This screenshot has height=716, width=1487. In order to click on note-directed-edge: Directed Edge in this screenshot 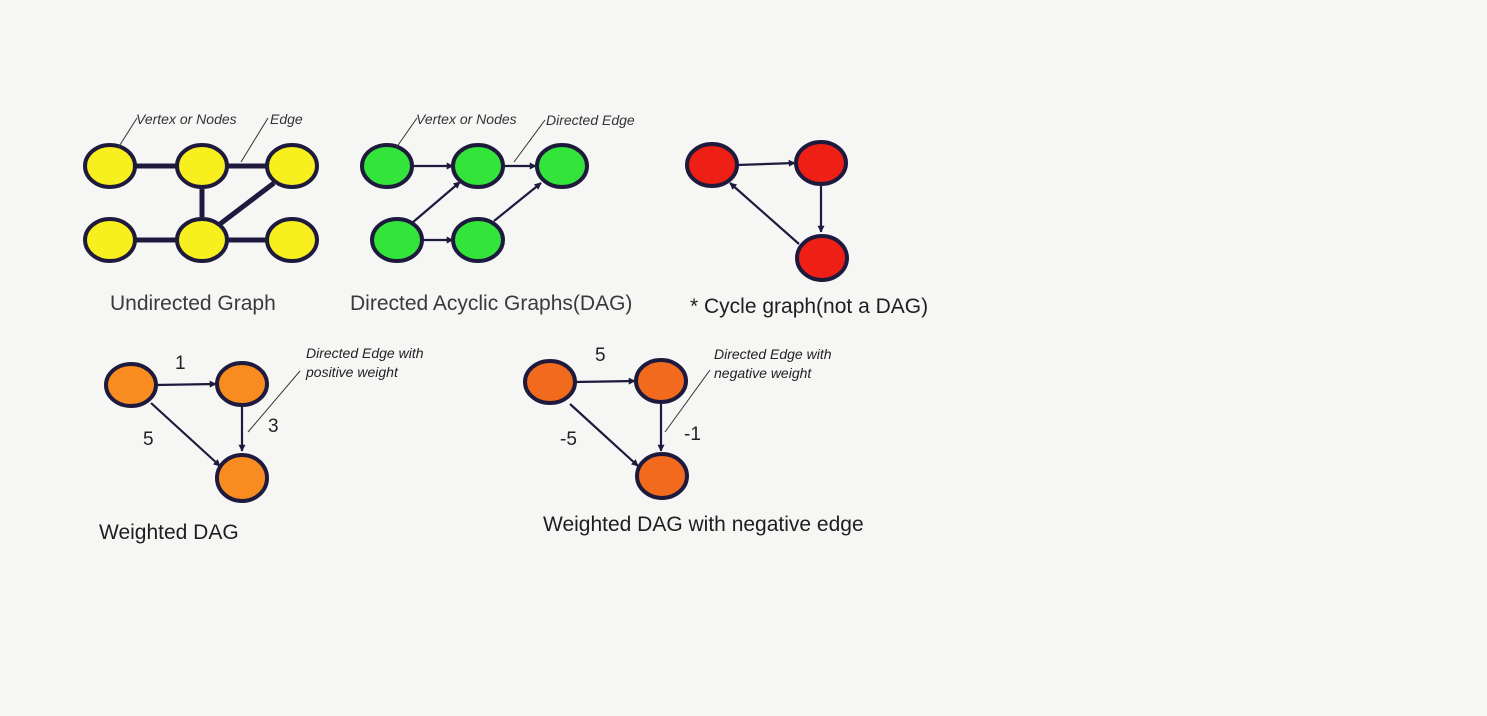, I will do `click(590, 120)`.